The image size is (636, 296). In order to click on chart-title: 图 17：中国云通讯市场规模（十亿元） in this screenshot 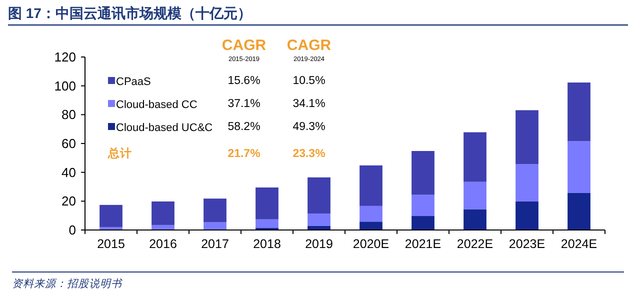, I will do `click(130, 13)`.